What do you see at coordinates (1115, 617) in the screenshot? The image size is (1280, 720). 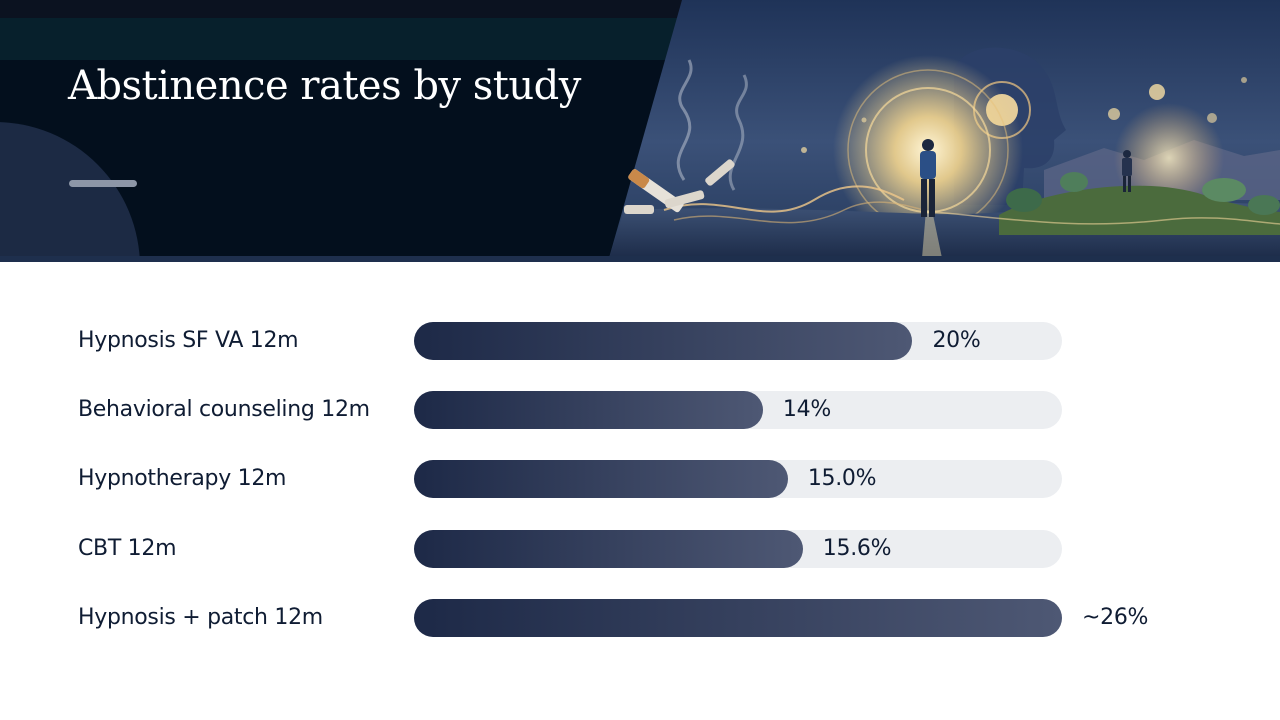 I see `data-label: ~26%` at bounding box center [1115, 617].